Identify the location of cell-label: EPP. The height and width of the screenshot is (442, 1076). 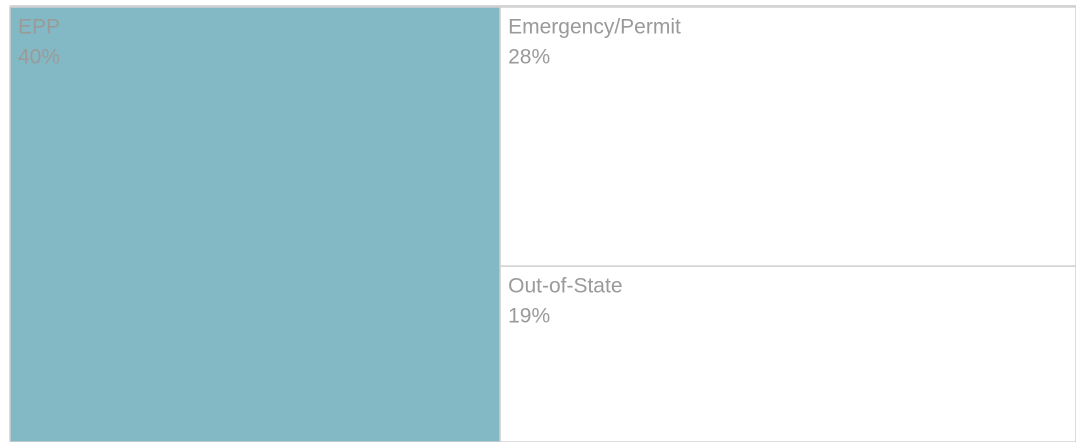
(39, 26).